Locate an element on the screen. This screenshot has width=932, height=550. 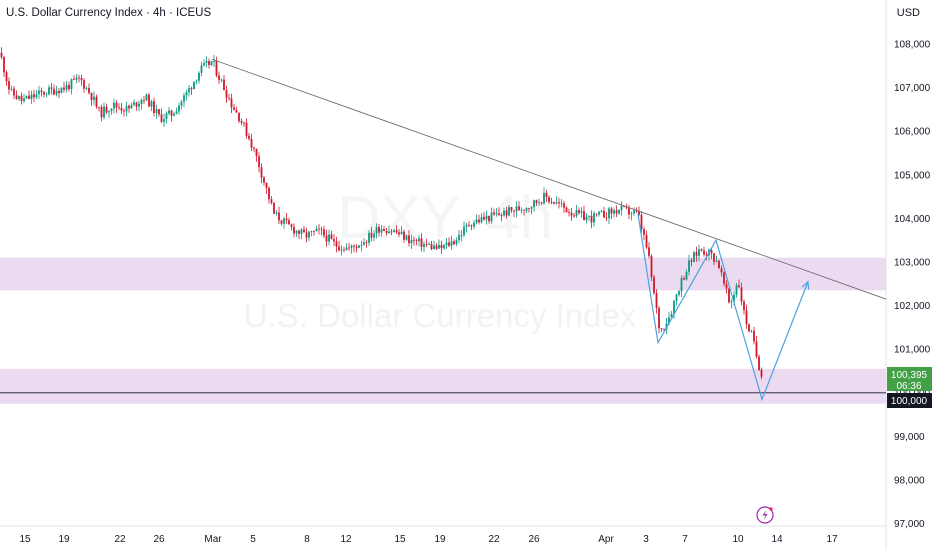
x-tick-label: 26 is located at coordinates (159, 539).